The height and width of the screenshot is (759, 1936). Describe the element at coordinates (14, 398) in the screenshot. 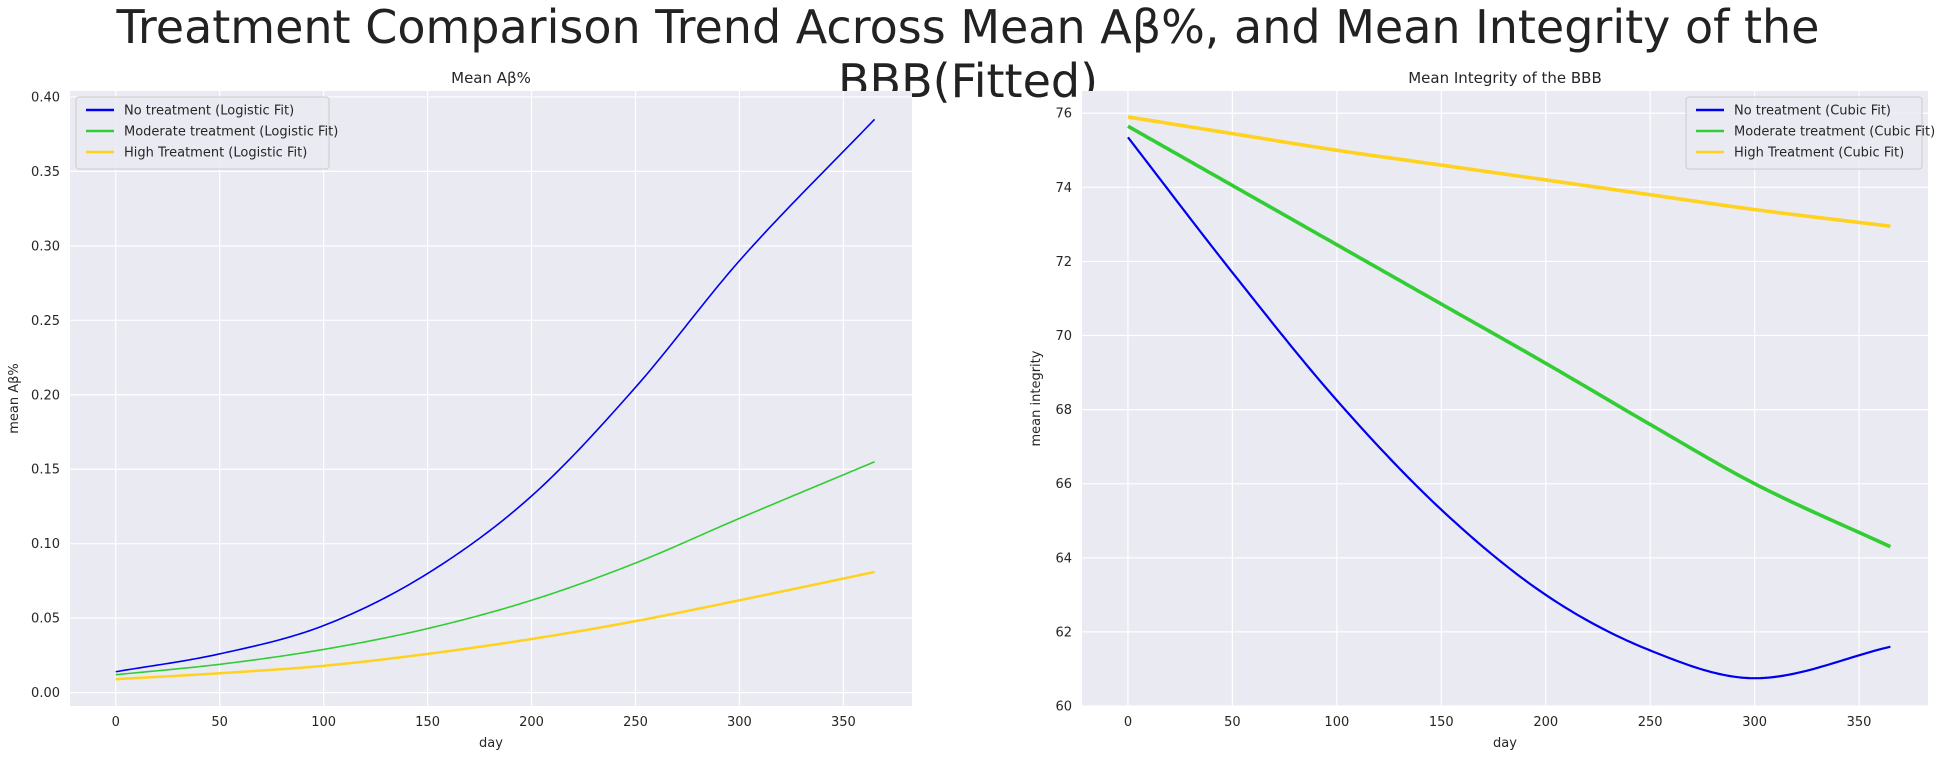

I see `y-axis-label: mean Aβ%` at that location.